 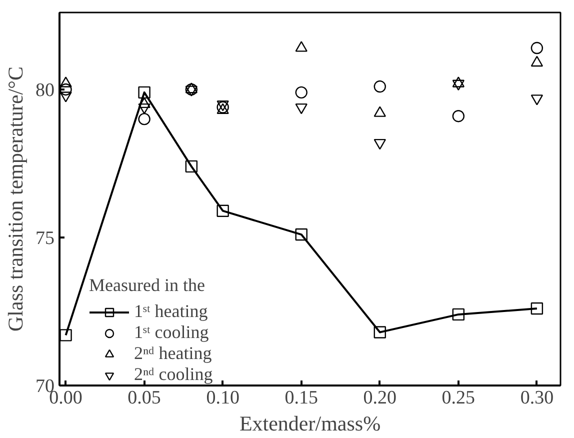 What do you see at coordinates (171, 332) in the screenshot?
I see `legend-label: 1ˢᵗ cooling` at bounding box center [171, 332].